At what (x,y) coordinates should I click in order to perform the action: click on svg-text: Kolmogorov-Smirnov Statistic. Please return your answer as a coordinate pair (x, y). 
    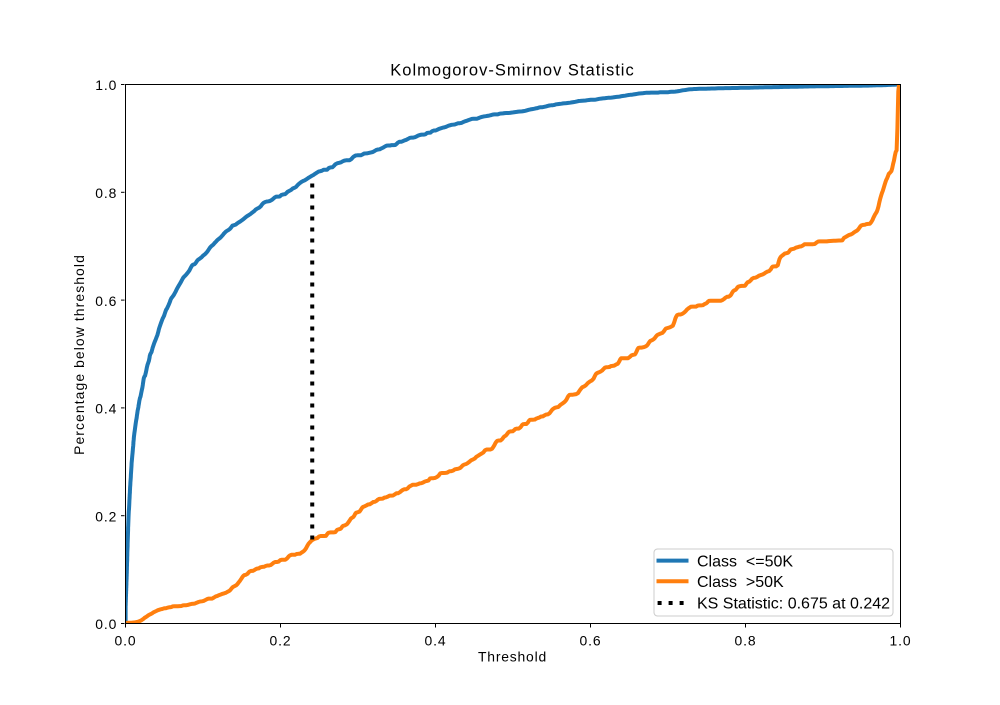
    Looking at the image, I should click on (512, 71).